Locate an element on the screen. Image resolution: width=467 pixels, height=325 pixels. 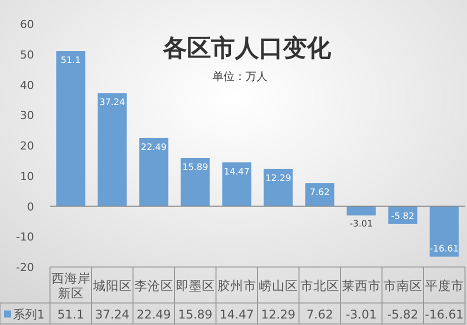
x-tick-label: 崂山区 is located at coordinates (278, 285).